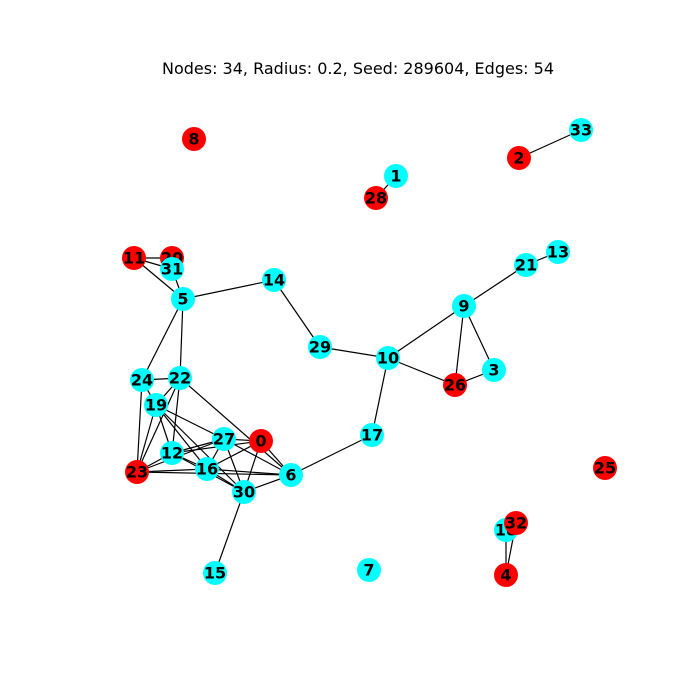 The image size is (700, 700). I want to click on node-label-0: 0, so click(260, 441).